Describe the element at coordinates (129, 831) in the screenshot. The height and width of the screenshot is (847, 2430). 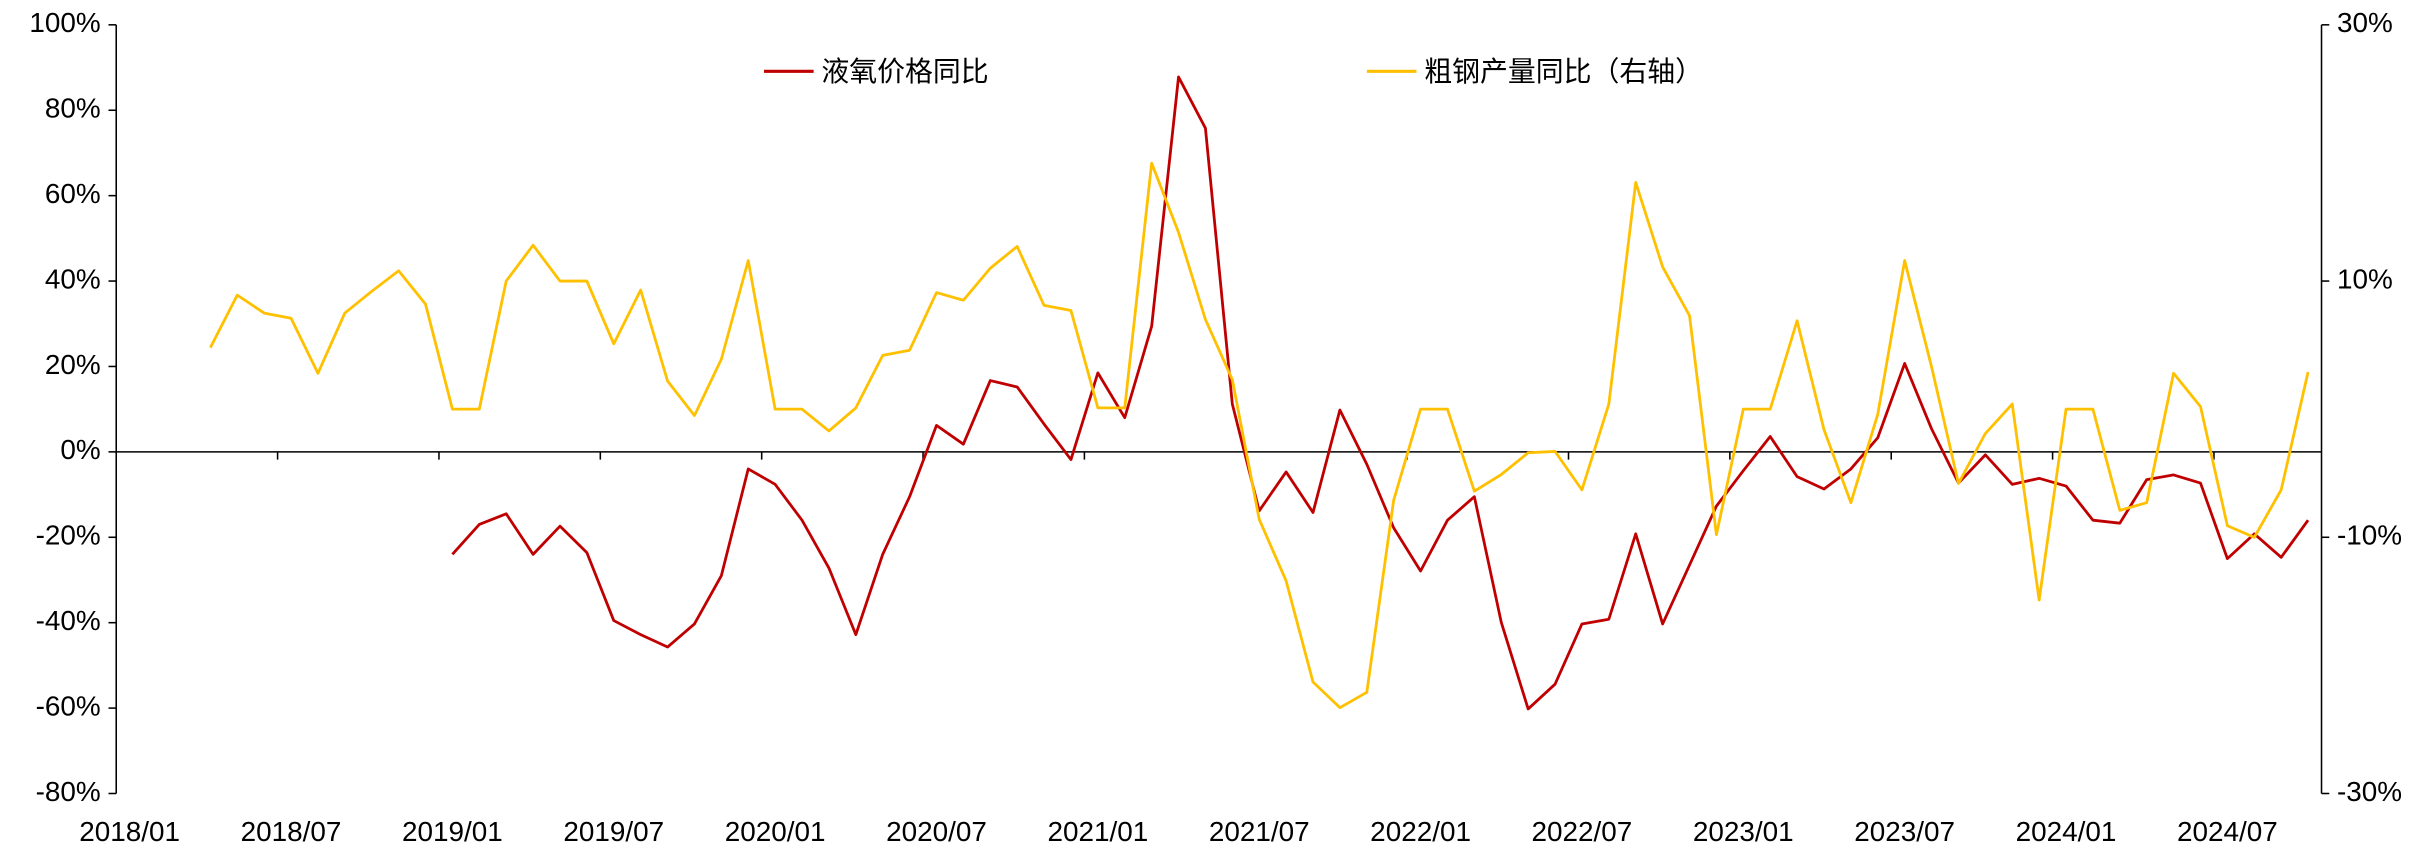
I see `x-tick-label: 2018/01` at that location.